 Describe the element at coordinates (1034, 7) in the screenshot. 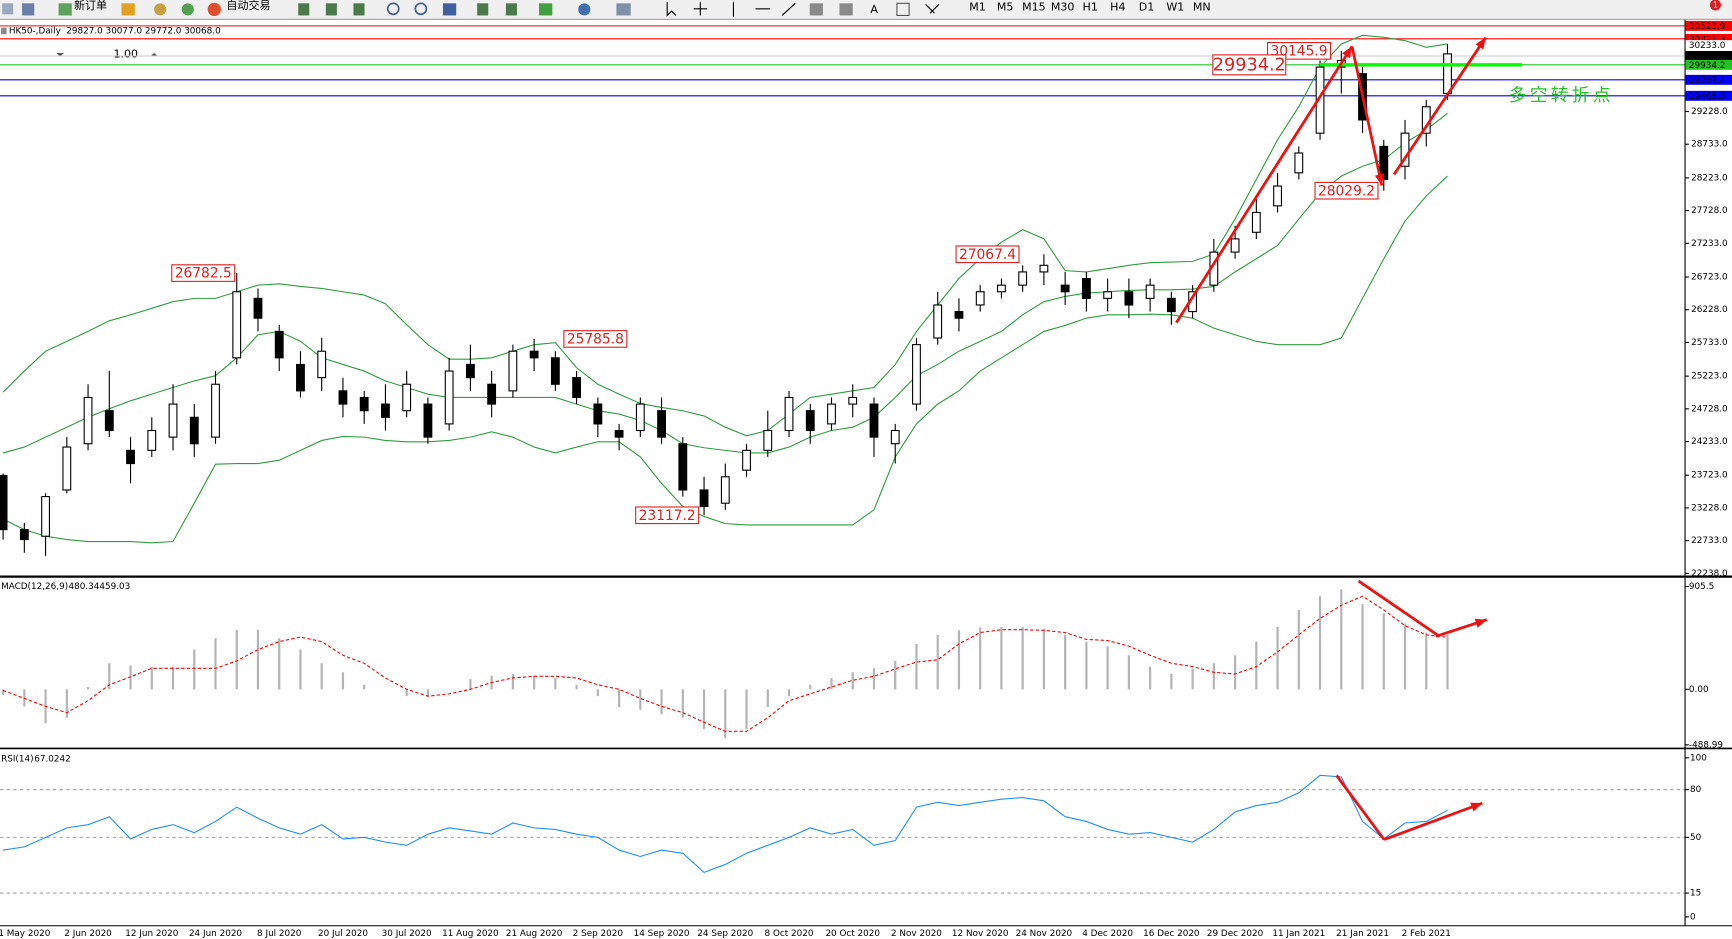

I see `timeframe-button: M15` at that location.